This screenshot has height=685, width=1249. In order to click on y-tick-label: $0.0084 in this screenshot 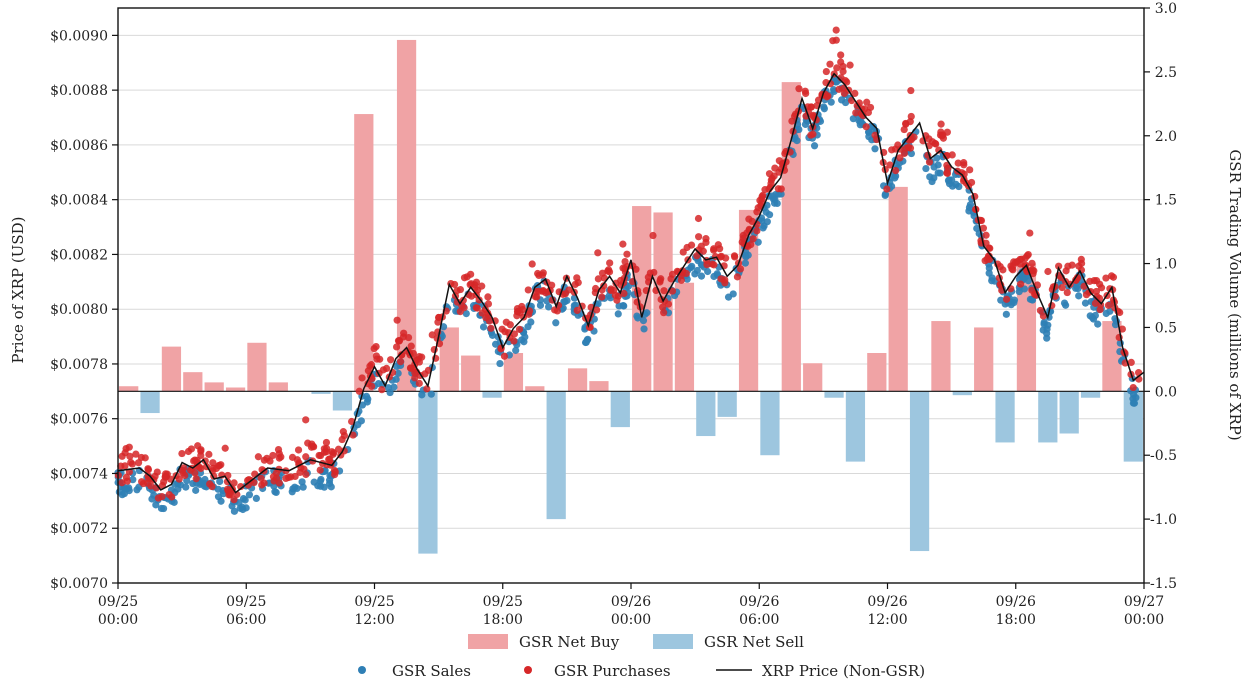, I will do `click(79, 201)`.